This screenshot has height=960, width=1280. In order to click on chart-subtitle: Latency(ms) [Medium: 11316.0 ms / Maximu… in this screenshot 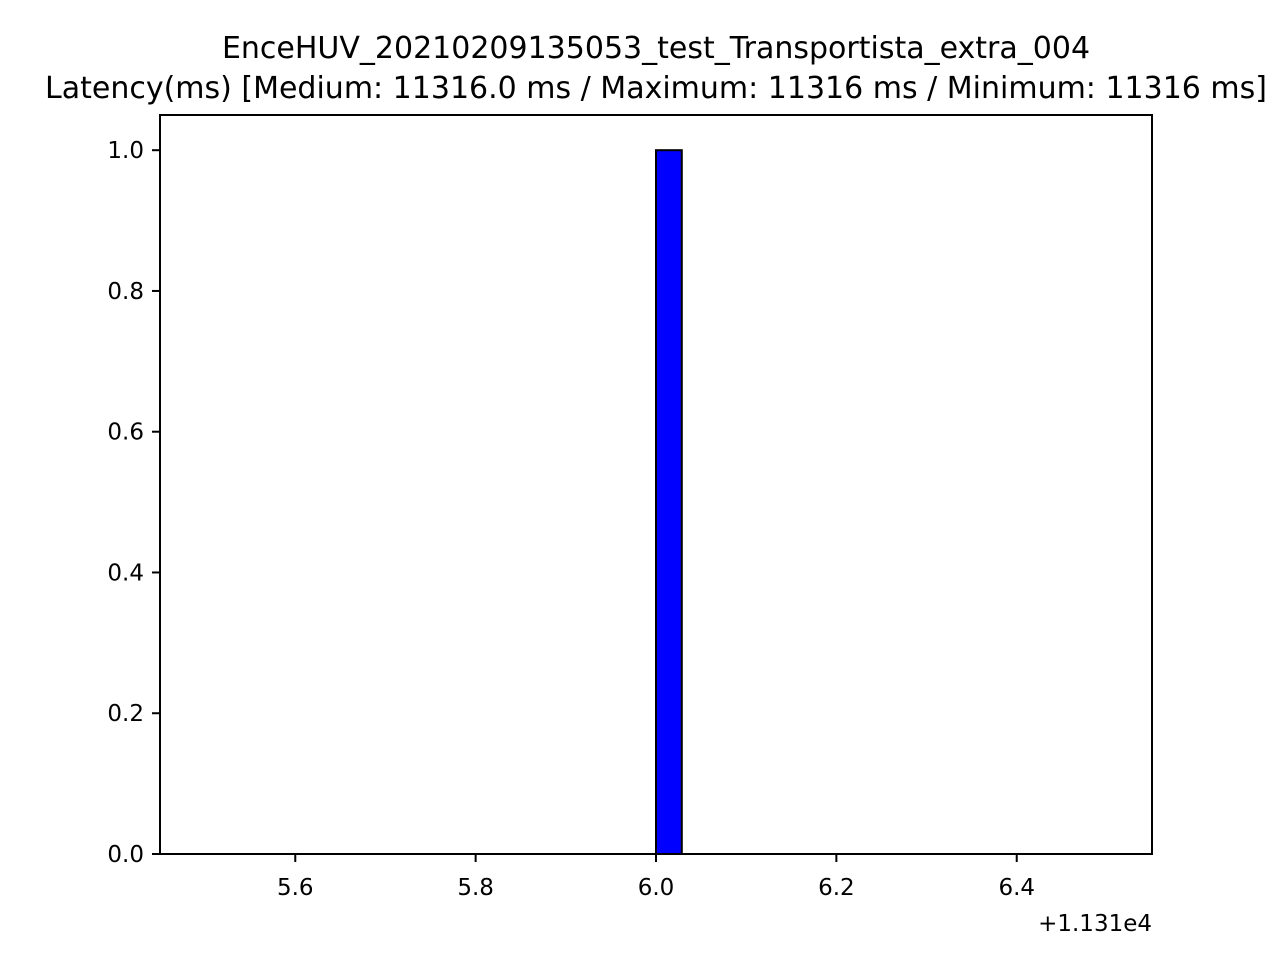, I will do `click(656, 88)`.